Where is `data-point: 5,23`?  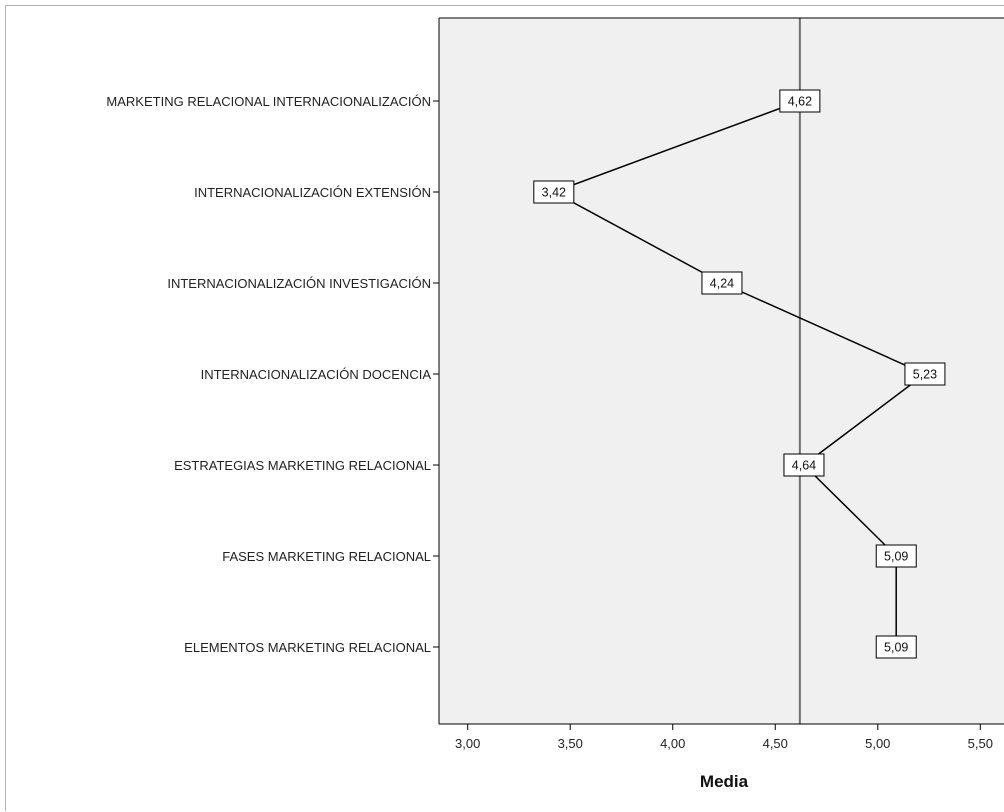 data-point: 5,23 is located at coordinates (925, 374).